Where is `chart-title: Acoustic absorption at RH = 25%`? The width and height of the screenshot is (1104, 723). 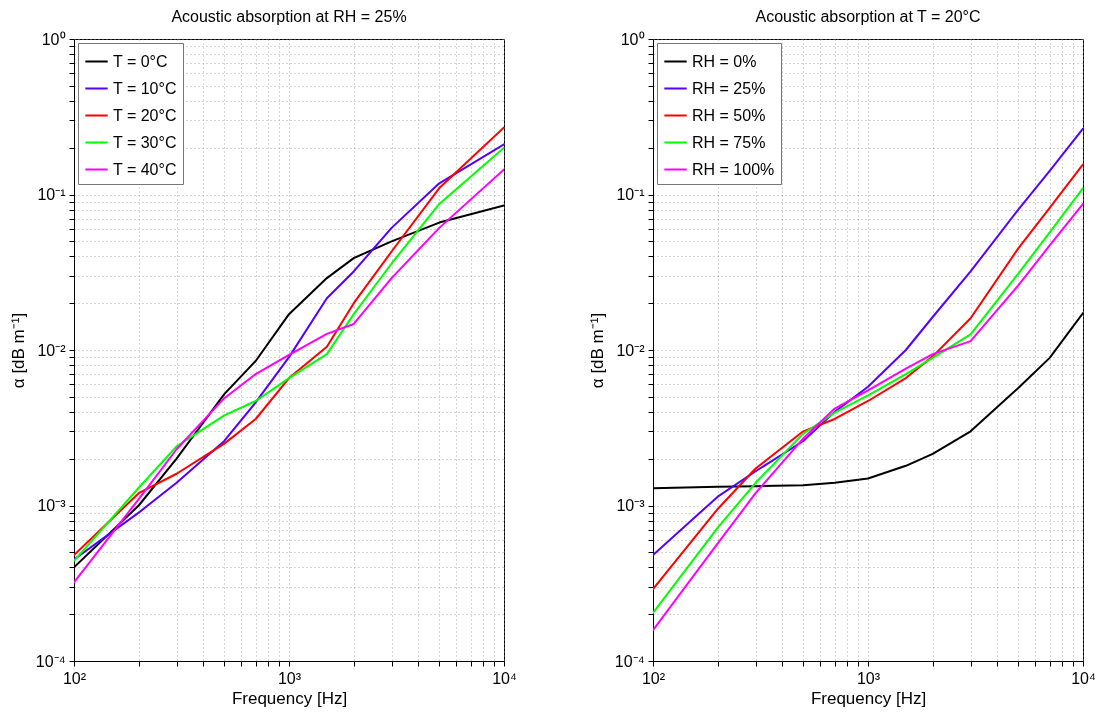 chart-title: Acoustic absorption at RH = 25% is located at coordinates (289, 16).